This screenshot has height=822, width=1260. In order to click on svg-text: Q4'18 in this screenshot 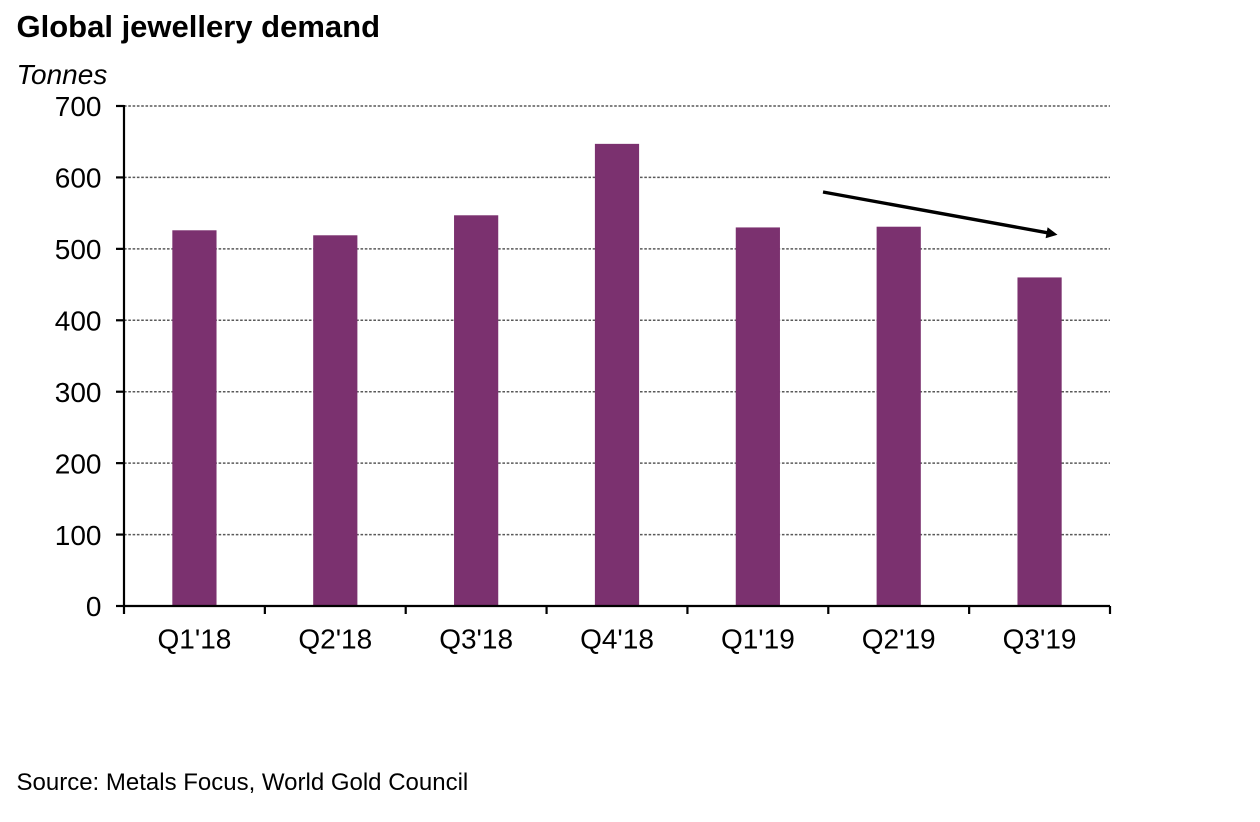, I will do `click(617, 639)`.